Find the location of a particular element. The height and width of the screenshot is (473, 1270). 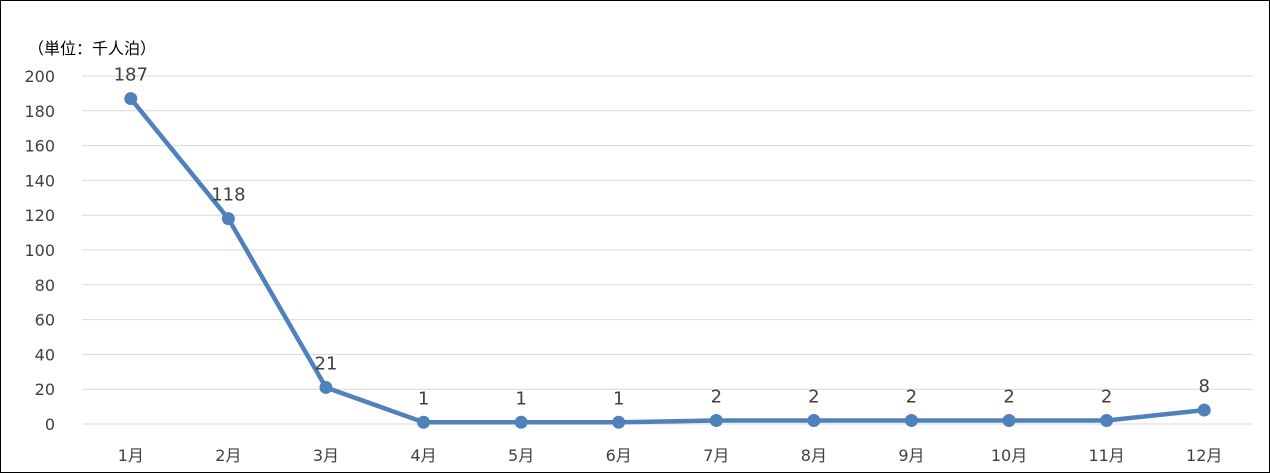

data-label: 21 is located at coordinates (326, 363).